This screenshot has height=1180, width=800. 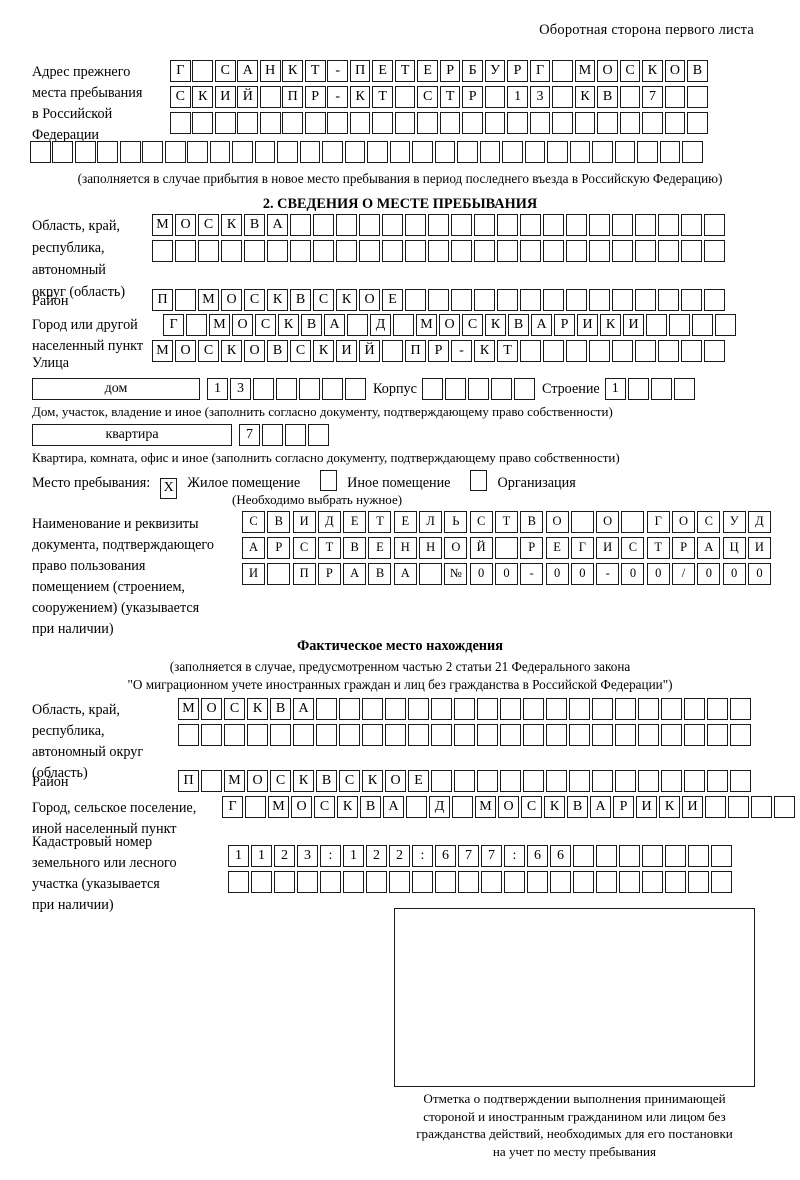 I want to click on char-cell: Л, so click(x=431, y=522).